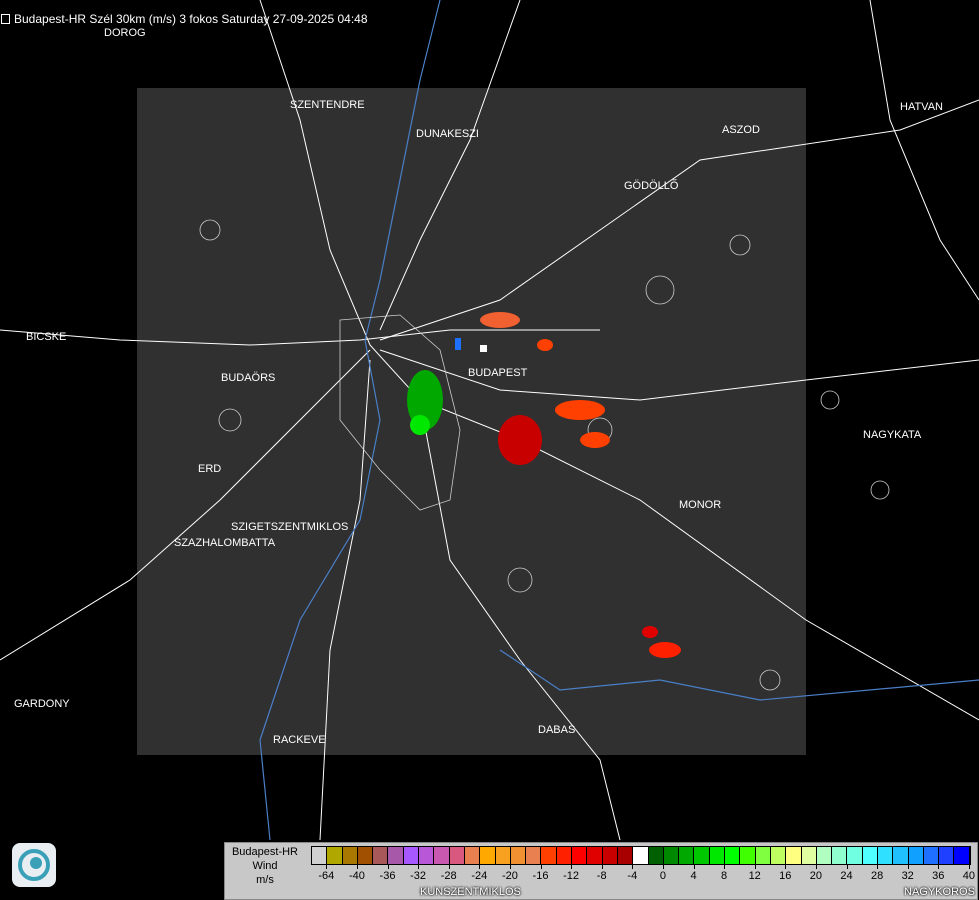 The height and width of the screenshot is (900, 979). What do you see at coordinates (447, 134) in the screenshot?
I see `city-label: DUNAKESZI` at bounding box center [447, 134].